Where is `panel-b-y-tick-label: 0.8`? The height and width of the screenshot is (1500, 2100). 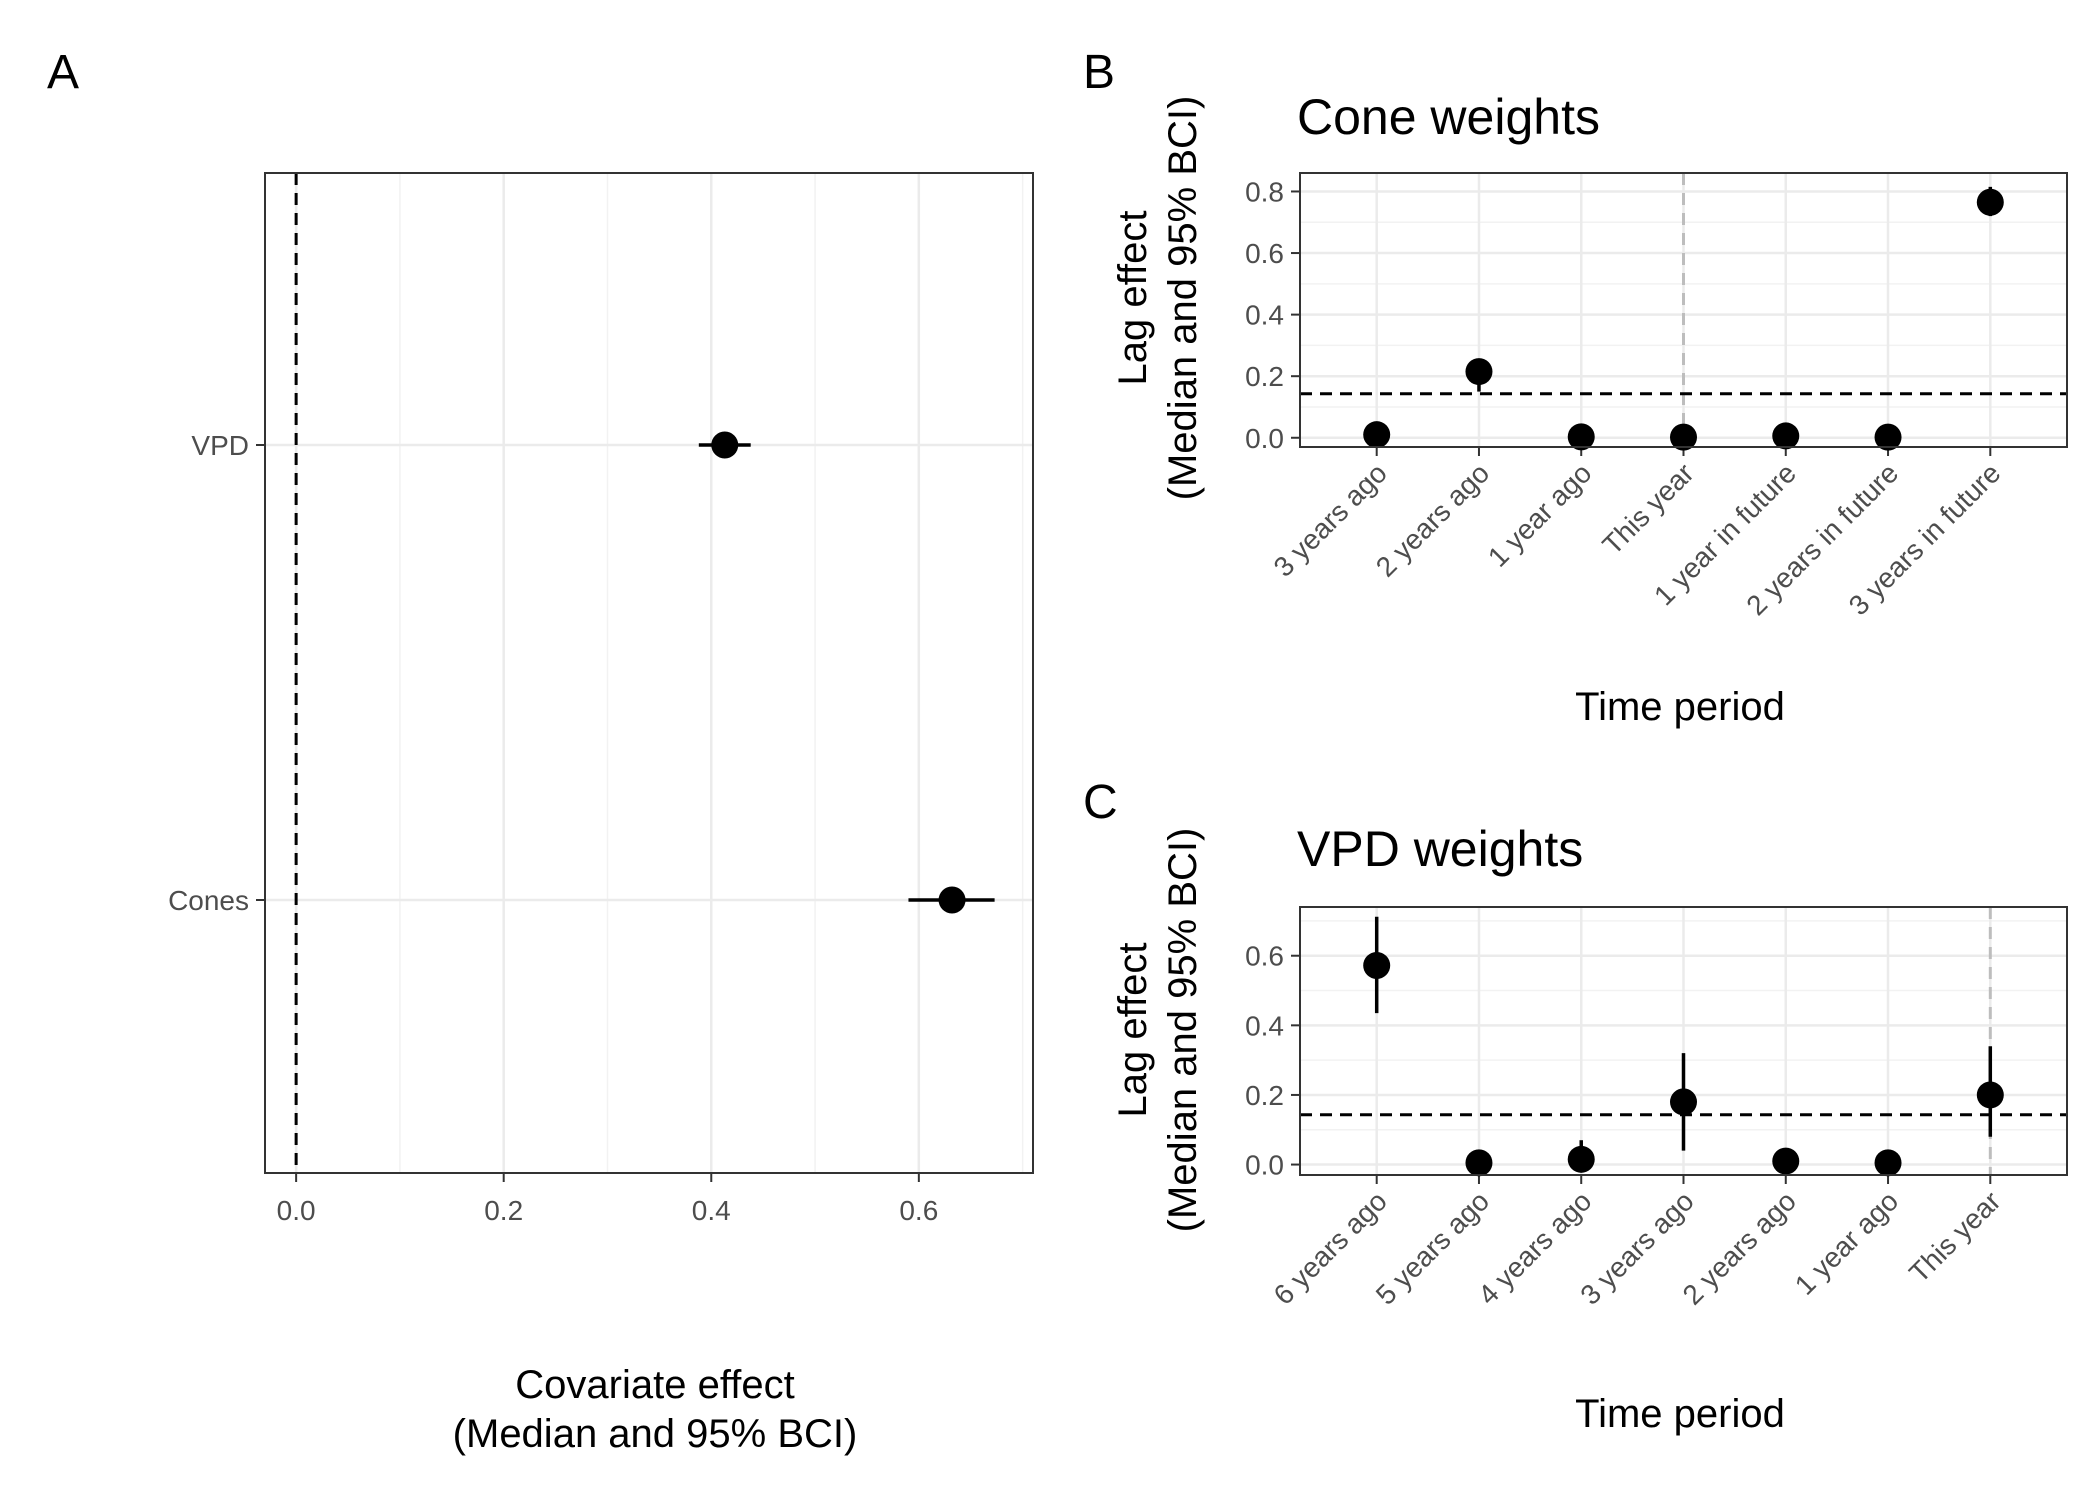 panel-b-y-tick-label: 0.8 is located at coordinates (1264, 191).